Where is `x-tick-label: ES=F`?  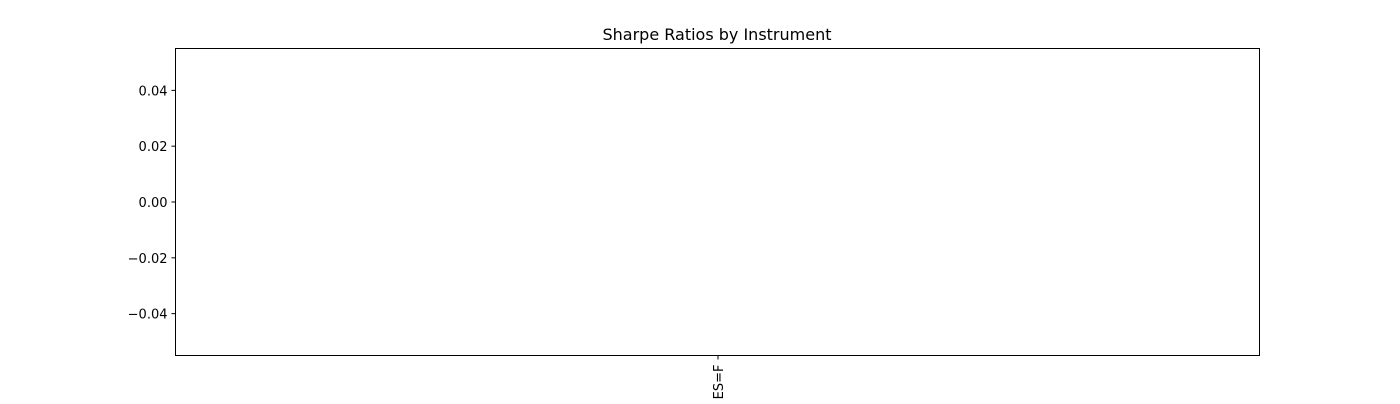 x-tick-label: ES=F is located at coordinates (719, 382).